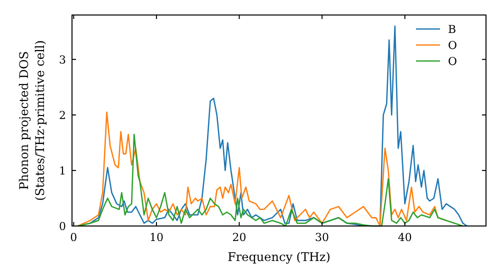 This screenshot has width=500, height=280. Describe the element at coordinates (156, 237) in the screenshot. I see `x-tick-label: 10` at that location.